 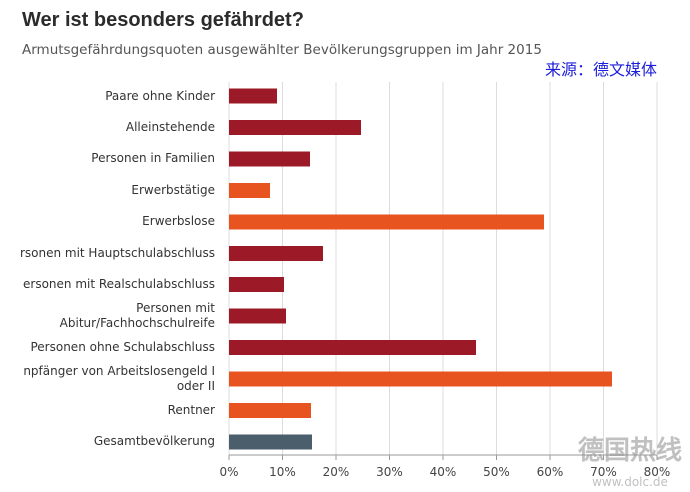 What do you see at coordinates (443, 457) in the screenshot?
I see `x-axis` at bounding box center [443, 457].